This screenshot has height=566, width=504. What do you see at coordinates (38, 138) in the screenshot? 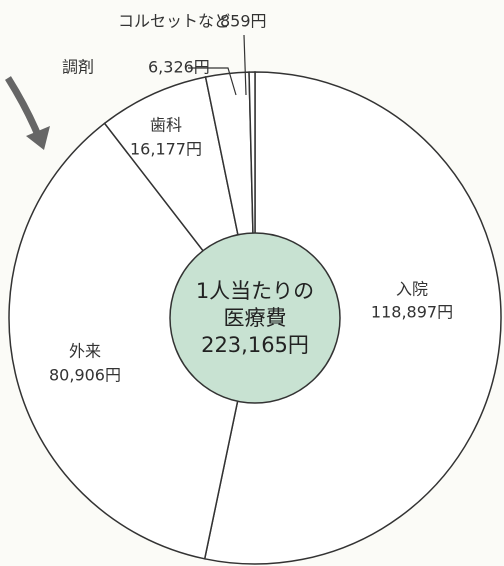
I see `arrow-head` at bounding box center [38, 138].